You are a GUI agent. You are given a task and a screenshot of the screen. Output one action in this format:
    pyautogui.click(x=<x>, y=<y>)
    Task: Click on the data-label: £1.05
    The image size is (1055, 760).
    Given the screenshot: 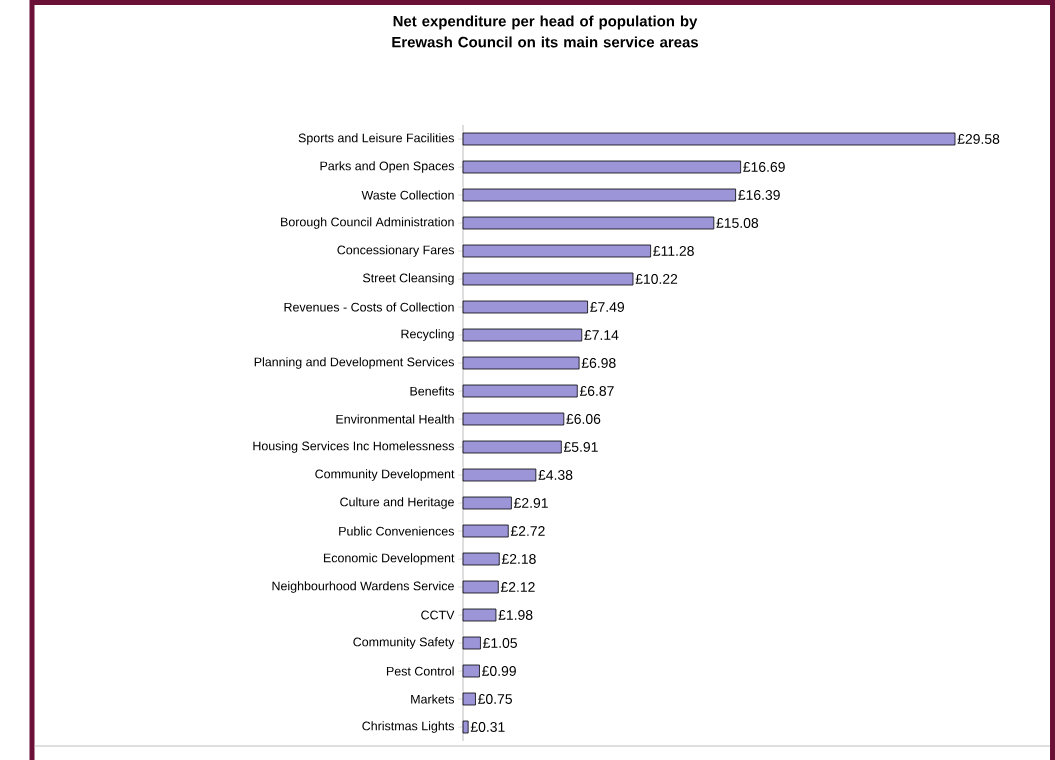 What is the action you would take?
    pyautogui.click(x=500, y=643)
    